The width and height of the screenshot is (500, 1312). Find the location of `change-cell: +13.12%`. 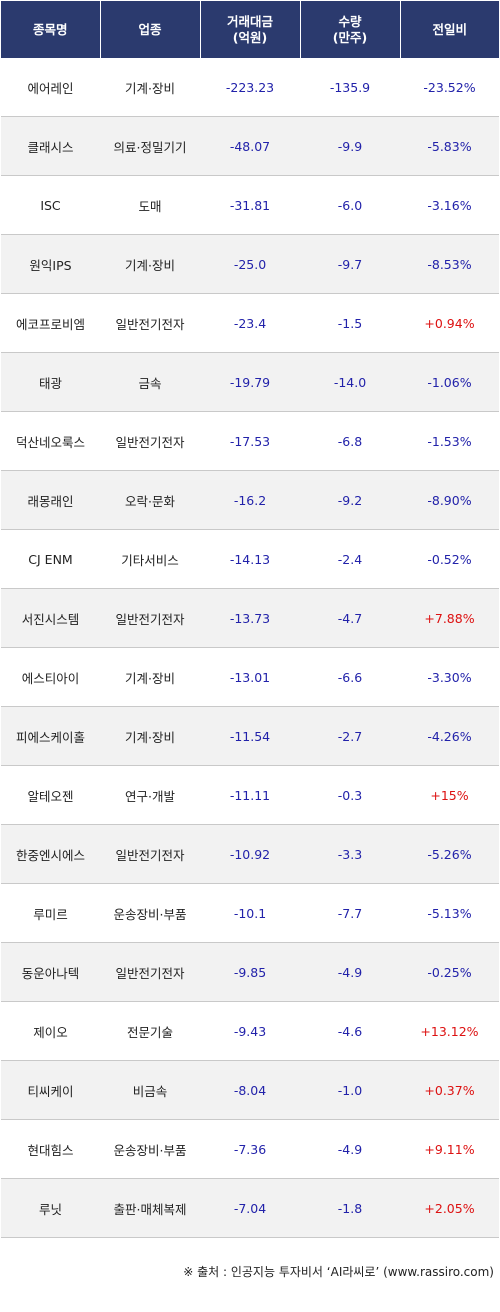

change-cell: +13.12% is located at coordinates (449, 1031).